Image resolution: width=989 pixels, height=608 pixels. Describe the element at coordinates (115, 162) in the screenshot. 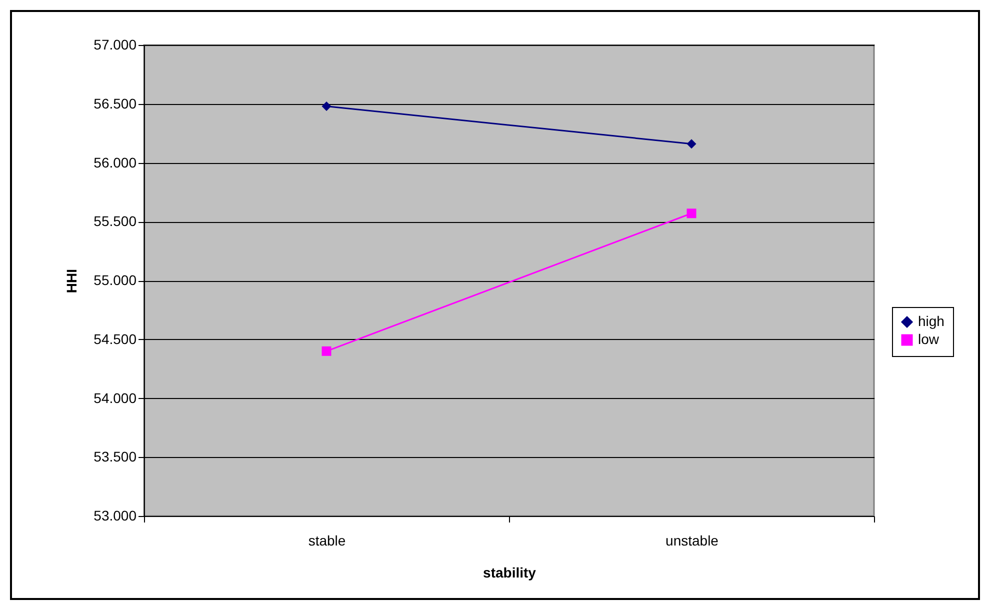

I see `y-tick-label: 56.000` at that location.